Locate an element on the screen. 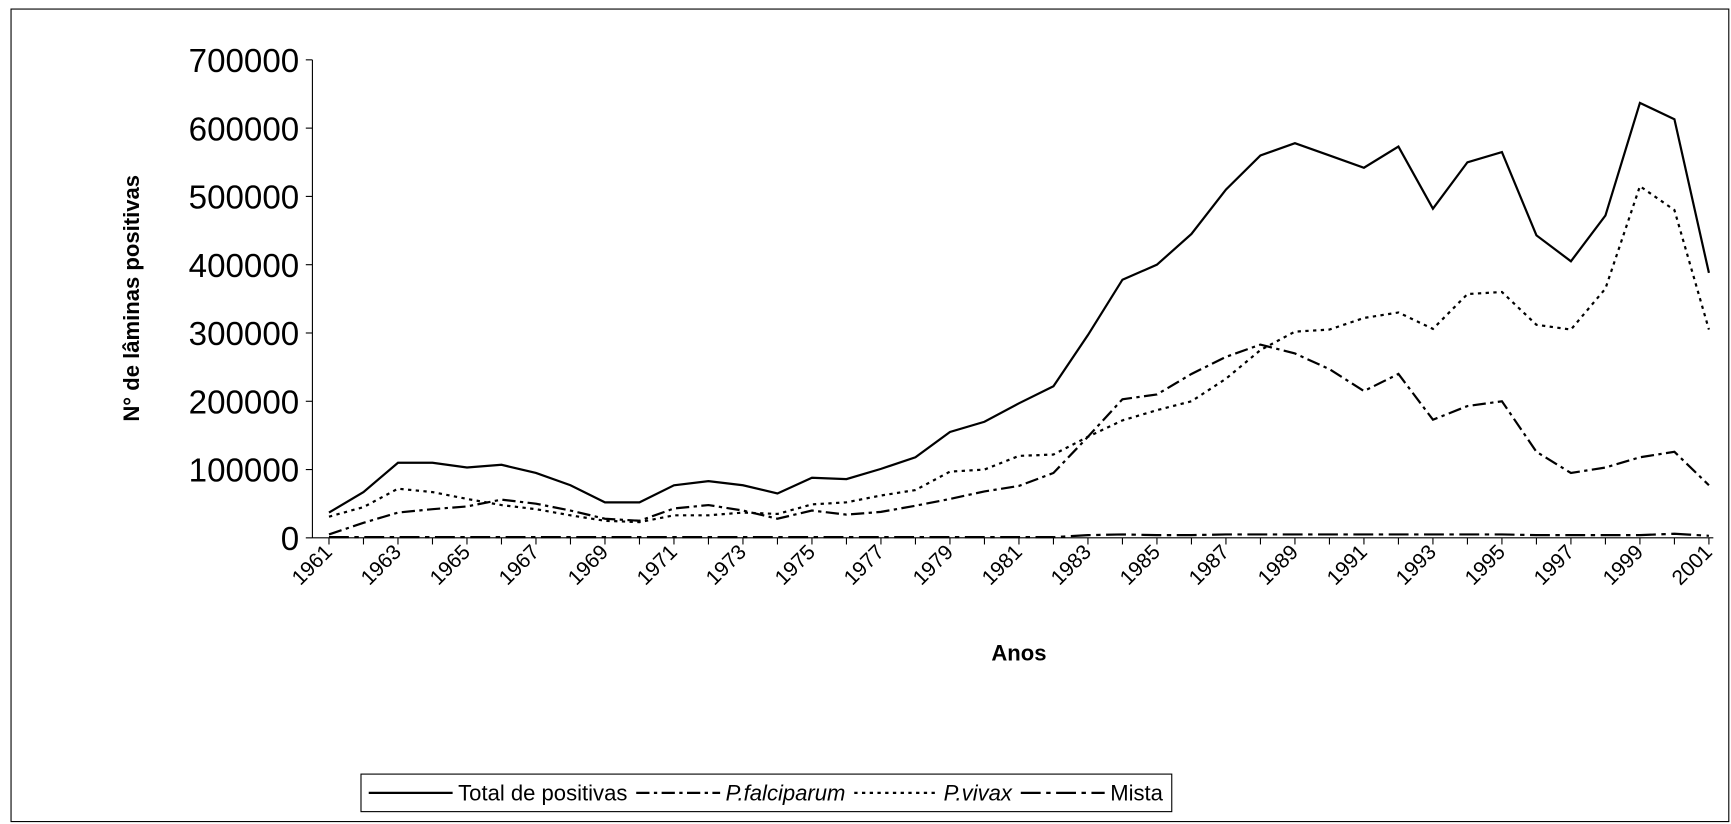 The width and height of the screenshot is (1731, 824). series-line is located at coordinates (1018, 535).